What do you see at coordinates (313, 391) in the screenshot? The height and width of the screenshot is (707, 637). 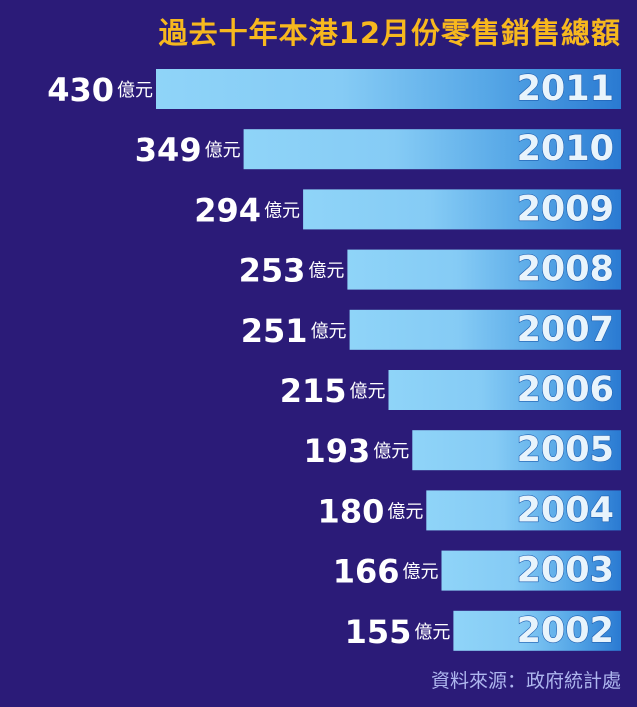 I see `bar-value-label: 215` at bounding box center [313, 391].